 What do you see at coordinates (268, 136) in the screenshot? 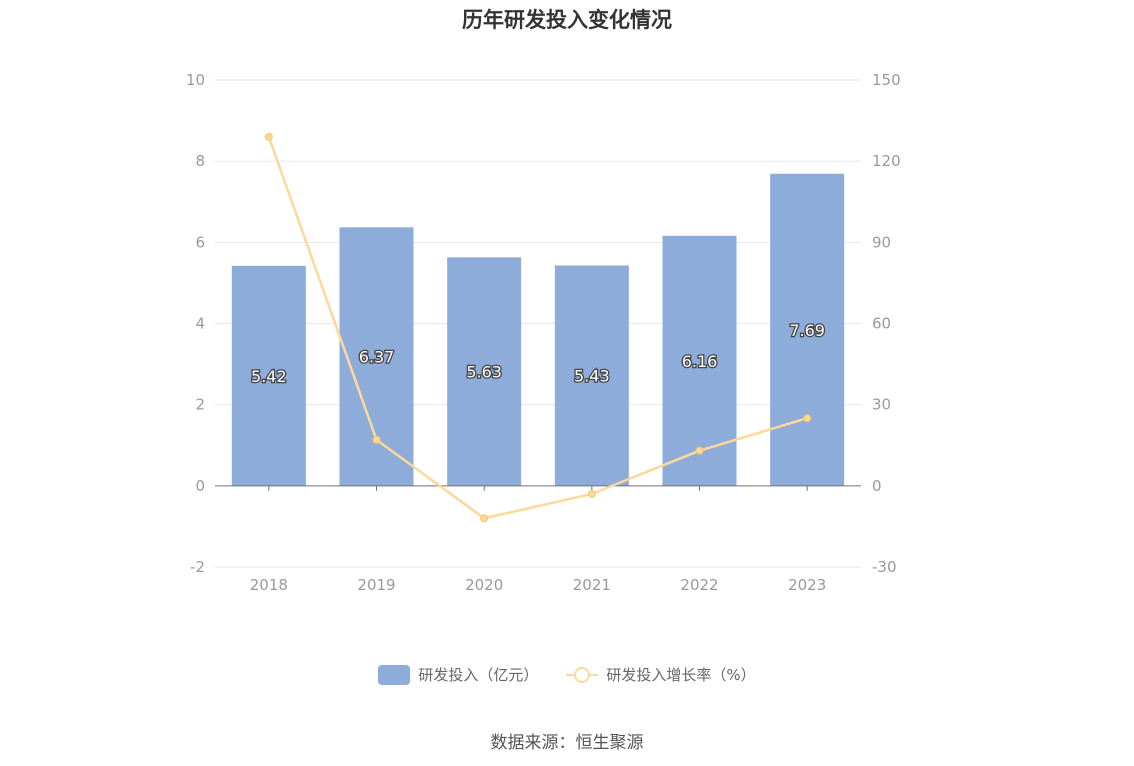
I see `growth-point-2018` at bounding box center [268, 136].